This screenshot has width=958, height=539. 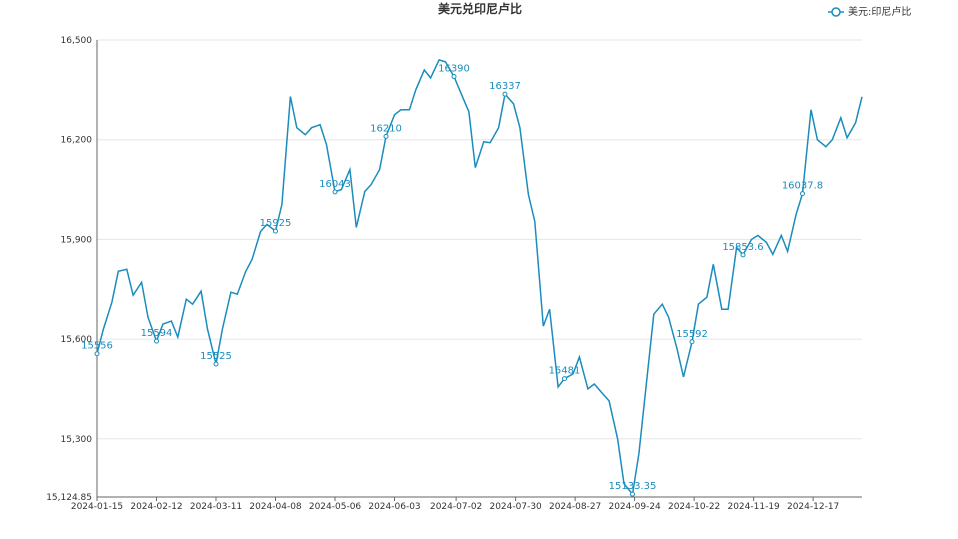 I want to click on y-tick-label: 15,600, so click(x=77, y=340).